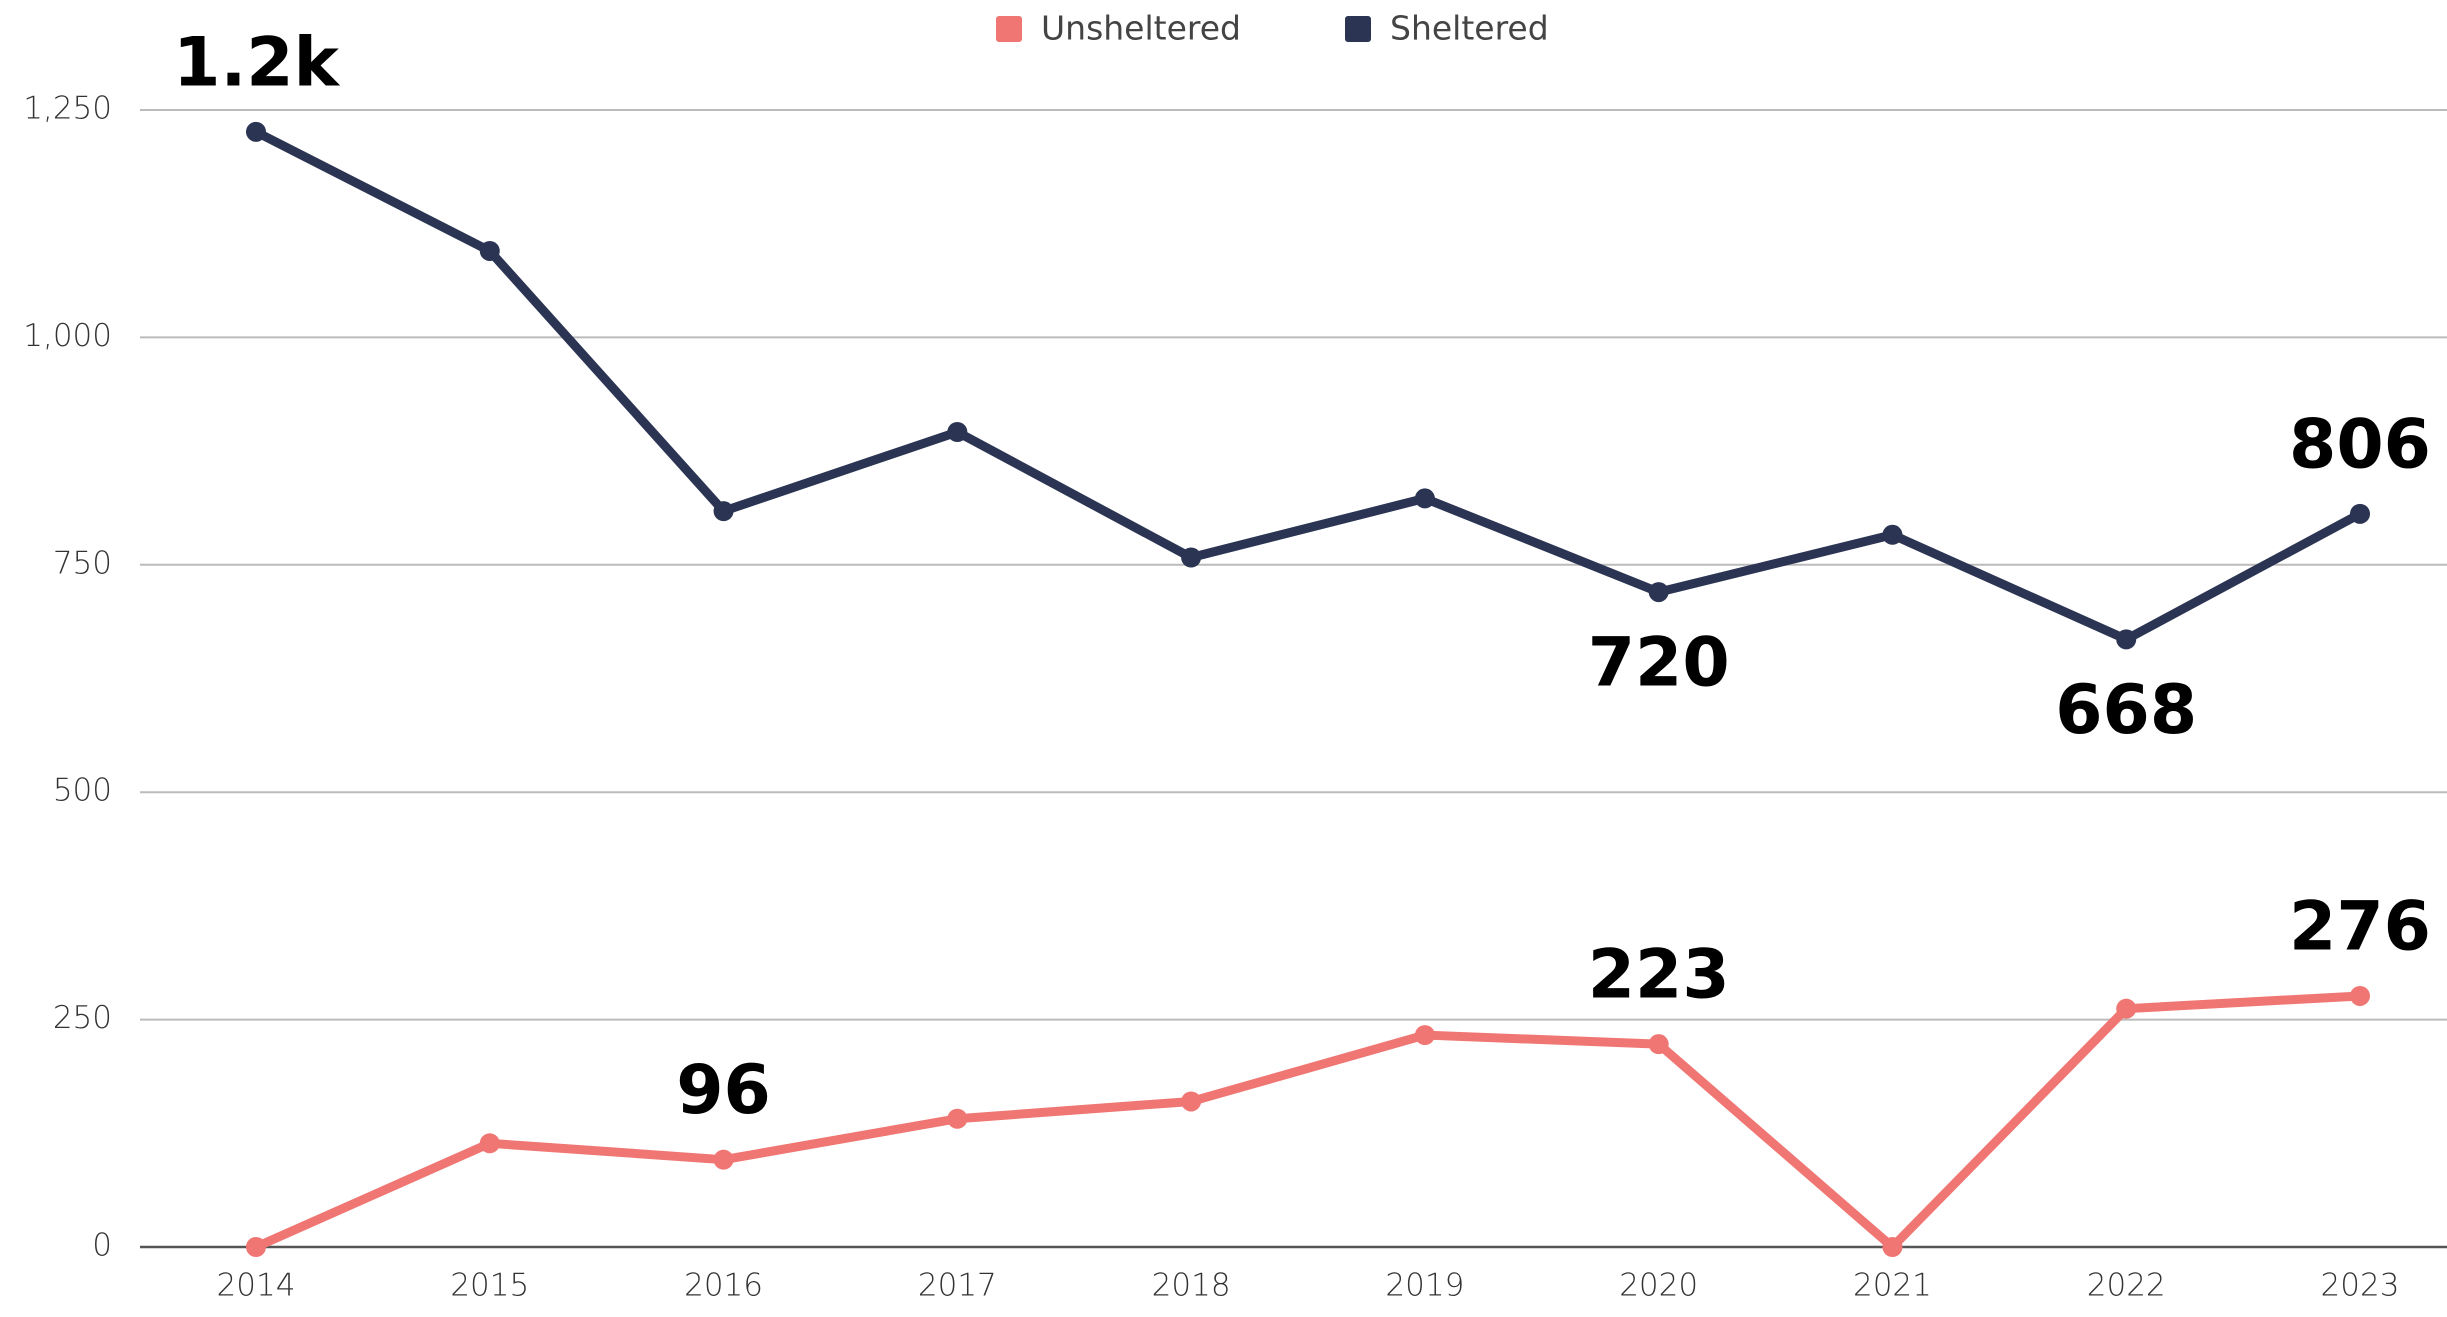 The width and height of the screenshot is (2447, 1317). I want to click on data-label: 806, so click(2360, 444).